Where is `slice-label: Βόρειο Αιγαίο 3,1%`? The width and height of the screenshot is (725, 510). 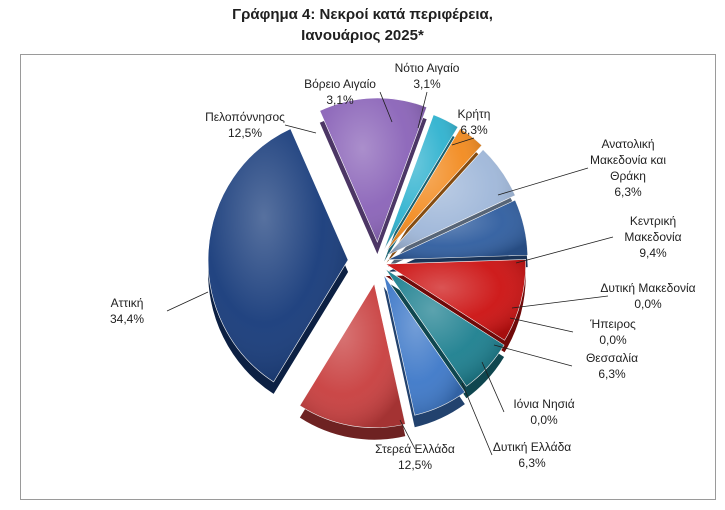 slice-label: Βόρειο Αιγαίο 3,1% is located at coordinates (340, 92).